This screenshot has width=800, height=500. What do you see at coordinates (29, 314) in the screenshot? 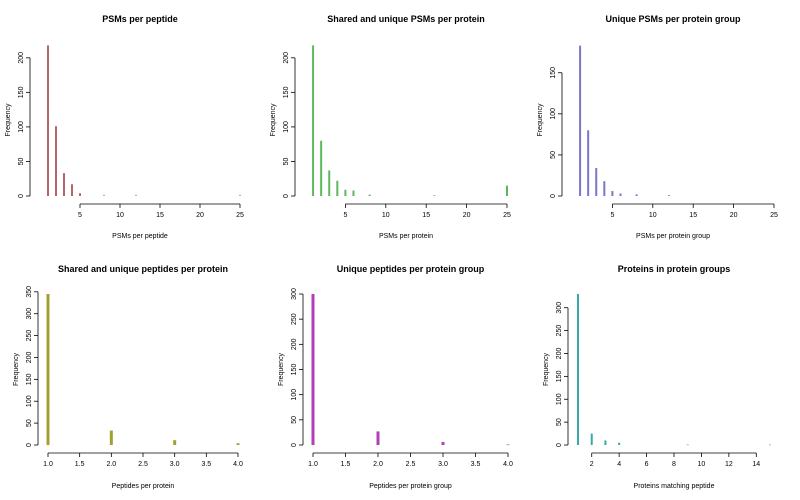
I see `y-tick-label: 300` at bounding box center [29, 314].